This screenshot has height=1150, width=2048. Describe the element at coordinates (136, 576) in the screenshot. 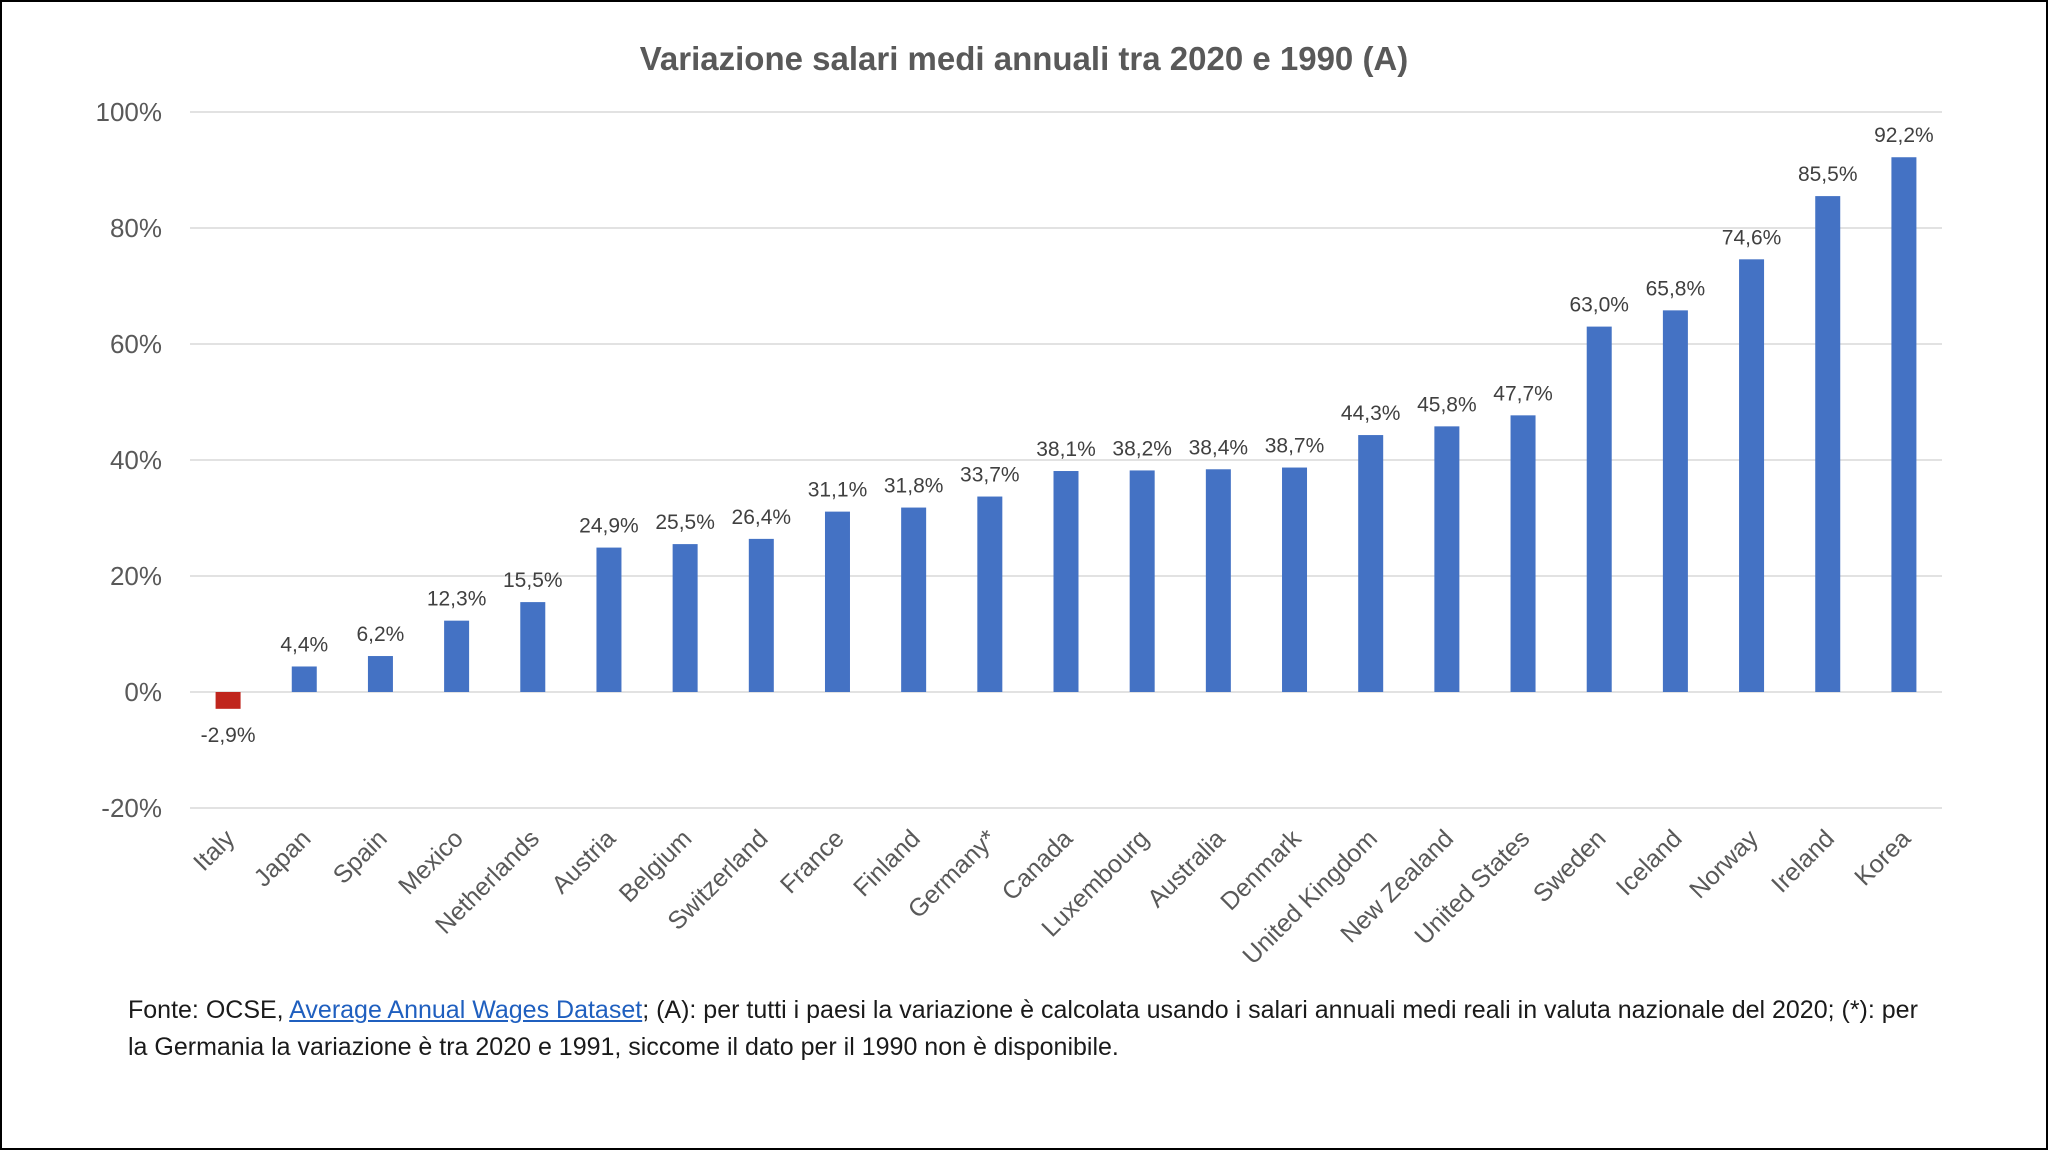

I see `y-tick-label: 20%` at that location.